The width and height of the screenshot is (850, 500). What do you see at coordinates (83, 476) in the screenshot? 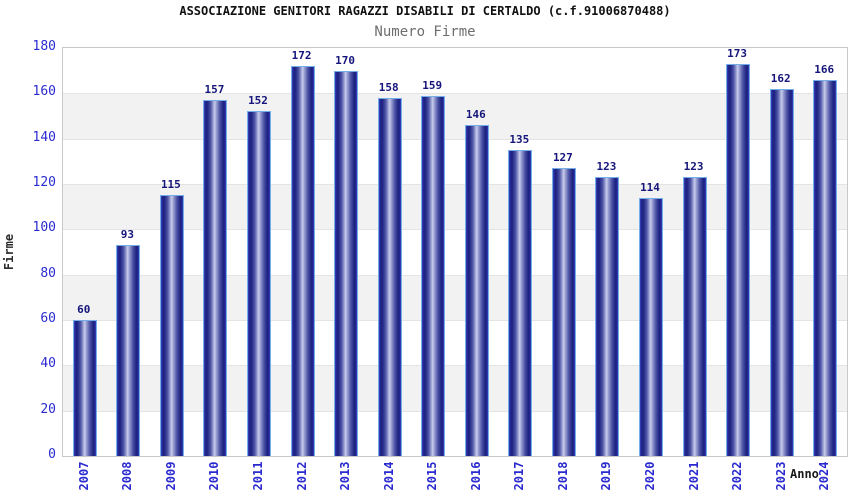
I see `x-tick-label: 2007` at bounding box center [83, 476].